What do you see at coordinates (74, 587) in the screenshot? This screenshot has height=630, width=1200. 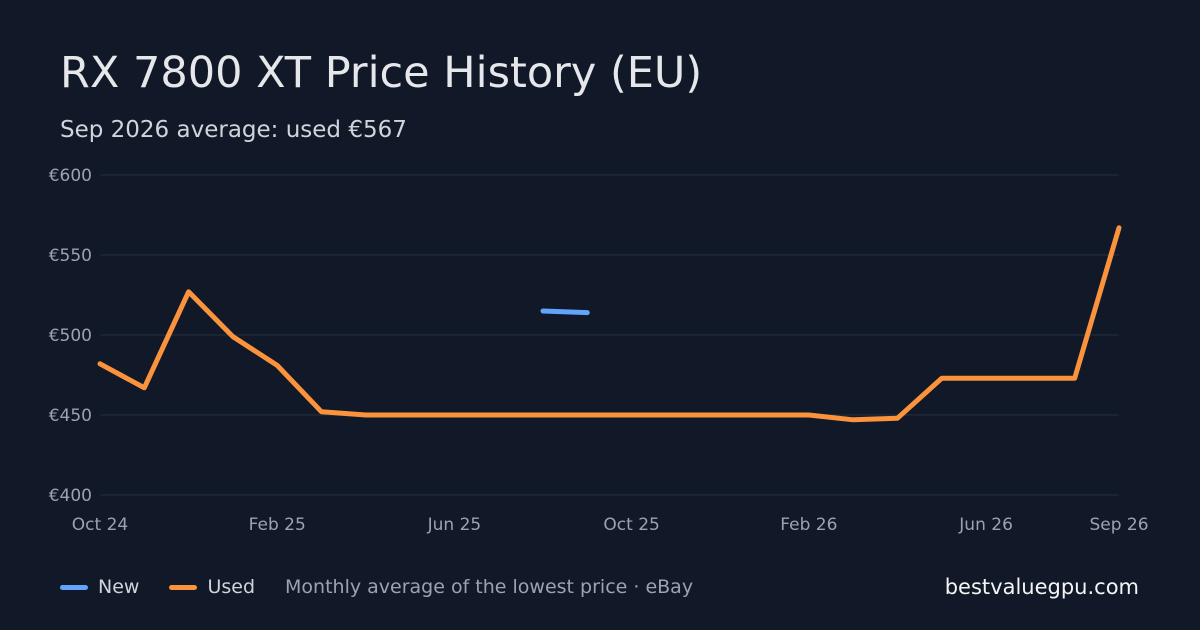 I see `legend-swatch-new` at bounding box center [74, 587].